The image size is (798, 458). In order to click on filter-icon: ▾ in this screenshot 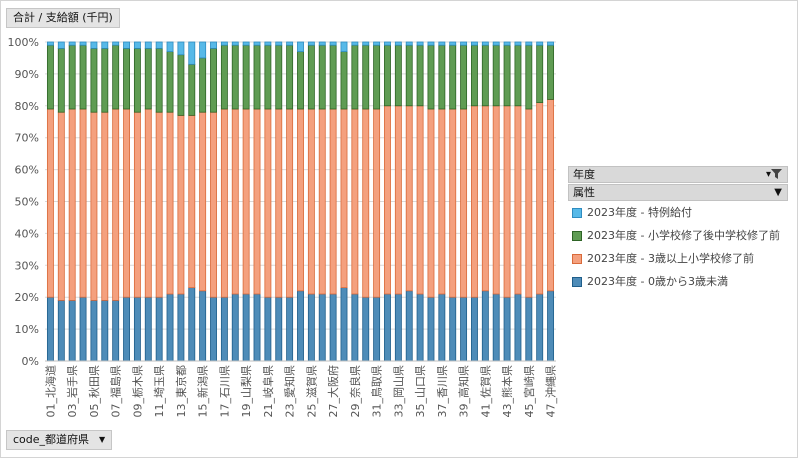, I will do `click(774, 174)`.